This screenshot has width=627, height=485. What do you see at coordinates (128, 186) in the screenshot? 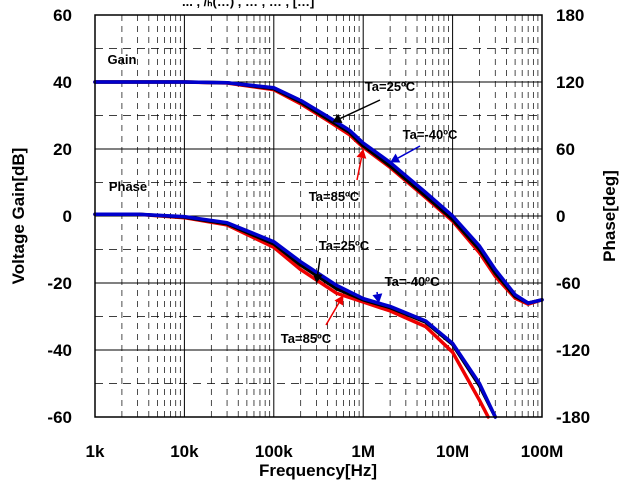
I see `group-label-phase: Phase` at bounding box center [128, 186].